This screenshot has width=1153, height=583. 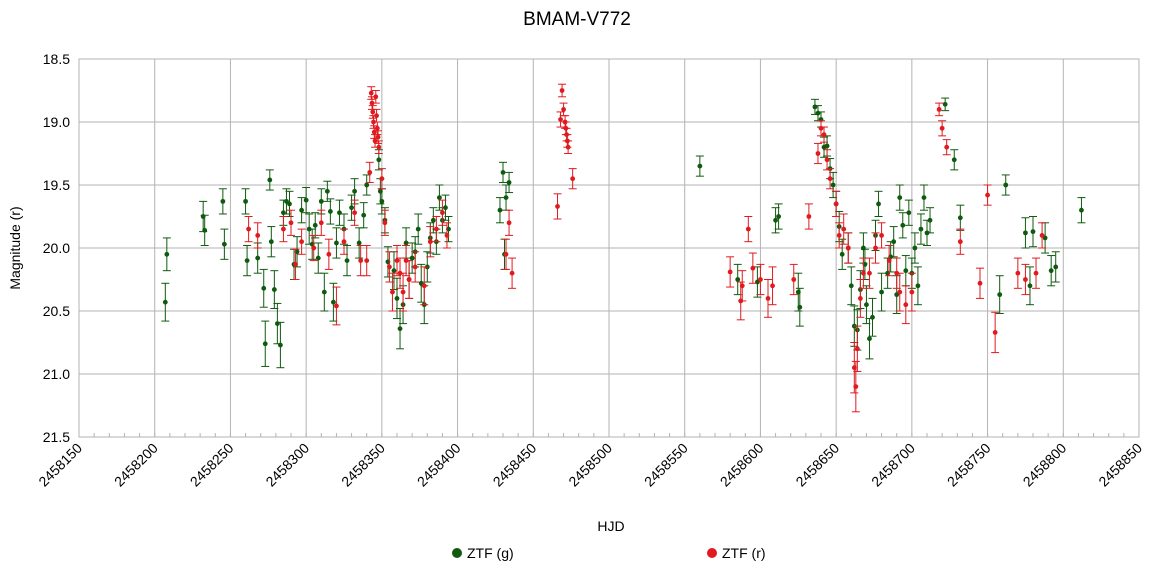 What do you see at coordinates (439, 465) in the screenshot?
I see `x-tick-label: 2458400` at bounding box center [439, 465].